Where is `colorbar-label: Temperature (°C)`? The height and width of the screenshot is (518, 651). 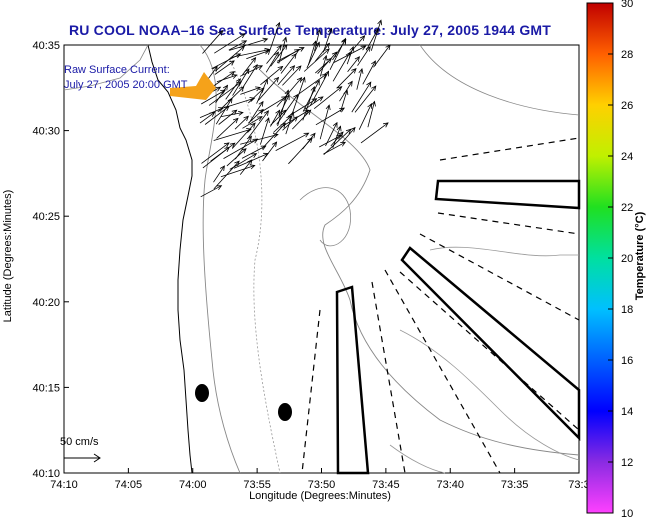
colorbar-label: Temperature (°C) is located at coordinates (640, 256).